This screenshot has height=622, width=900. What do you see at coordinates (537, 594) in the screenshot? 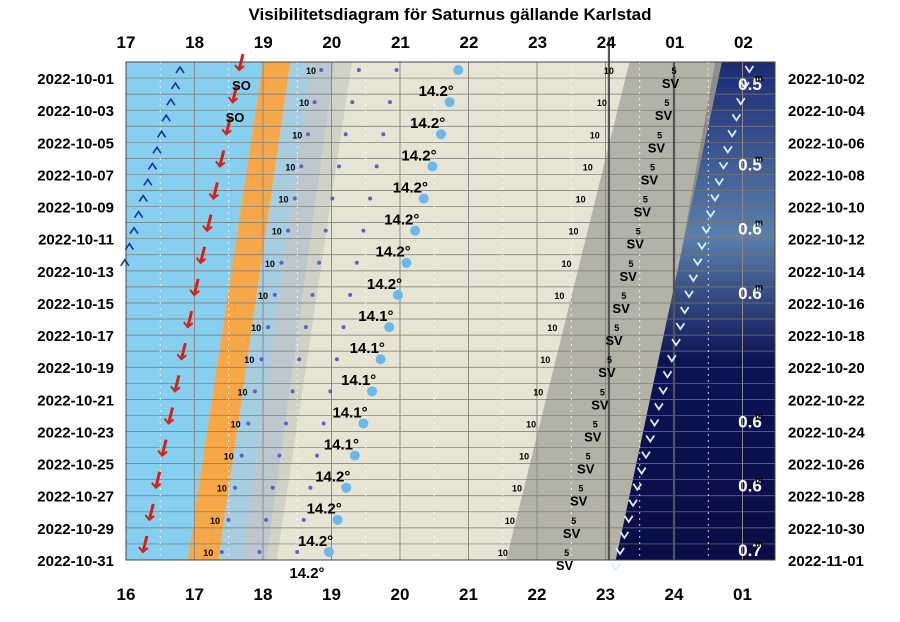
I see `bottom-hour-tick: 22` at bounding box center [537, 594].